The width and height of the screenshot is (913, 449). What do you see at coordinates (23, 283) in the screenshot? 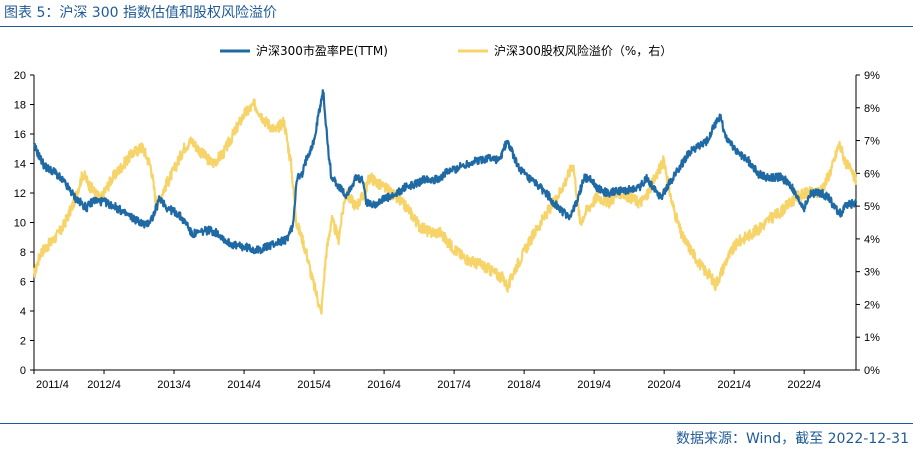
I see `left-tick-label: 6` at bounding box center [23, 283].